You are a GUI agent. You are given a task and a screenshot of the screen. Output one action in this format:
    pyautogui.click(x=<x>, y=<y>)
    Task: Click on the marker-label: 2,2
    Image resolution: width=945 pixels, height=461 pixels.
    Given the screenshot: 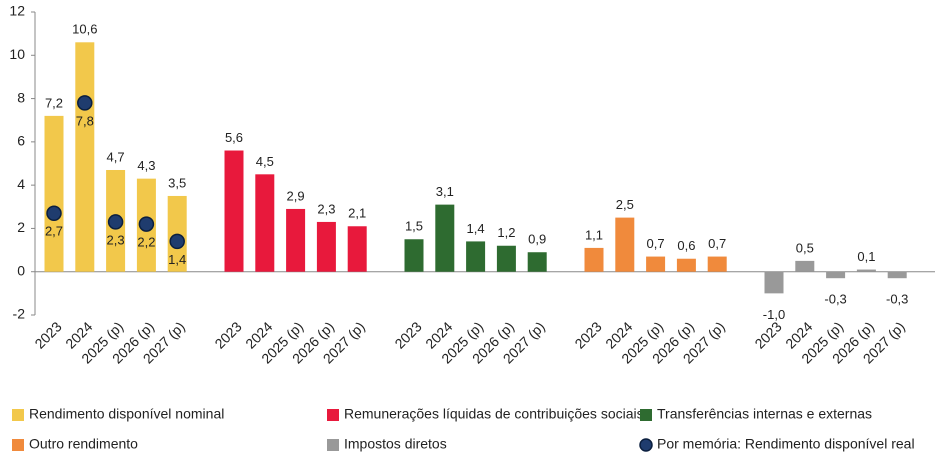 What is the action you would take?
    pyautogui.click(x=146, y=242)
    